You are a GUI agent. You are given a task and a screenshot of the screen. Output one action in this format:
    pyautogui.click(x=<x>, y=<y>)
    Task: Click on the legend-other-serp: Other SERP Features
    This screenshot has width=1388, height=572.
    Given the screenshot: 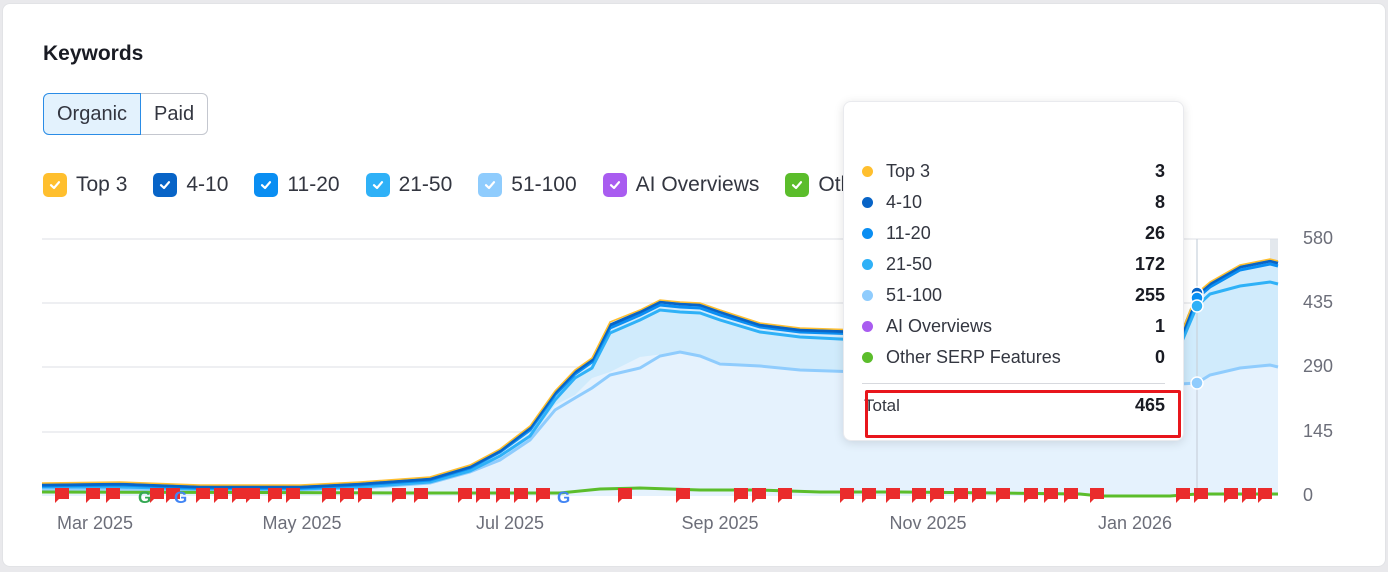 What is the action you would take?
    pyautogui.click(x=814, y=185)
    